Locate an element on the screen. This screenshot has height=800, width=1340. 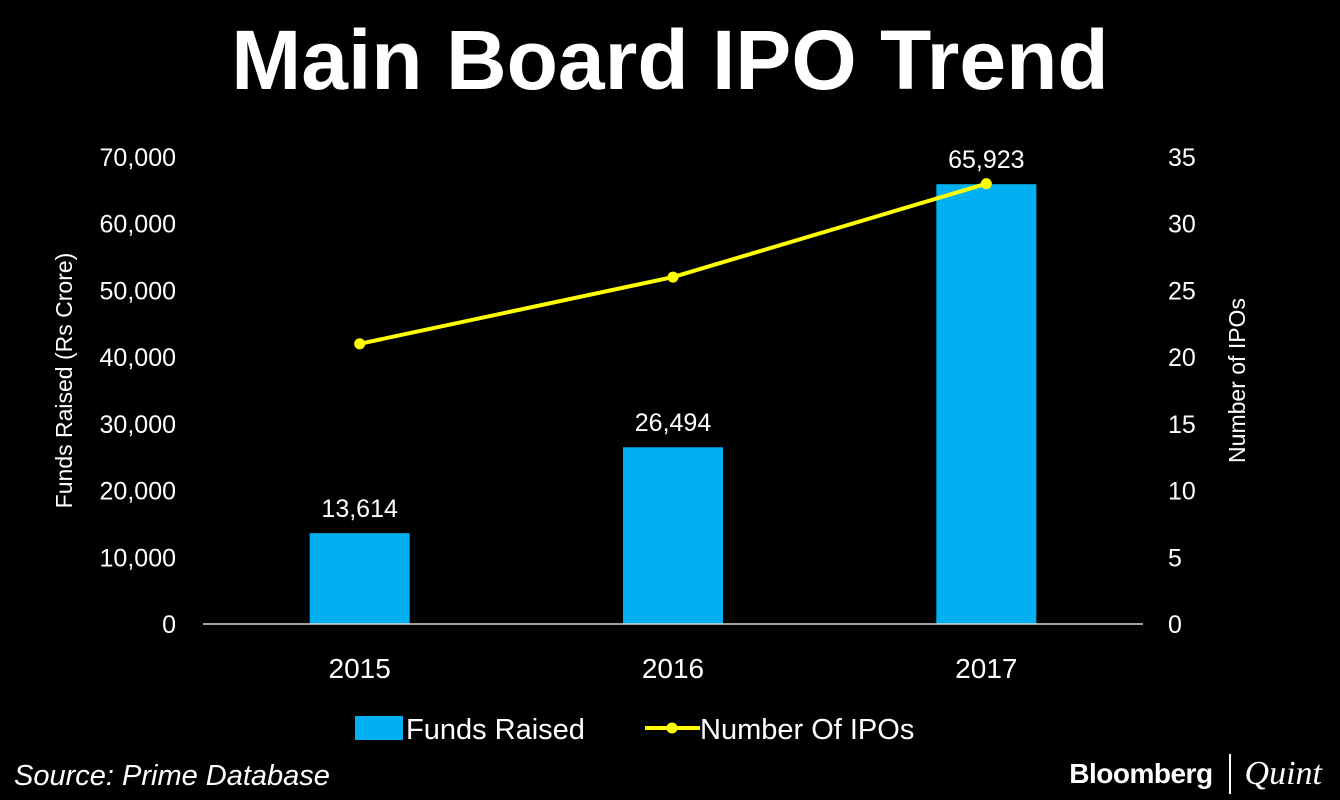
bar-data-label: 65,923 is located at coordinates (986, 160).